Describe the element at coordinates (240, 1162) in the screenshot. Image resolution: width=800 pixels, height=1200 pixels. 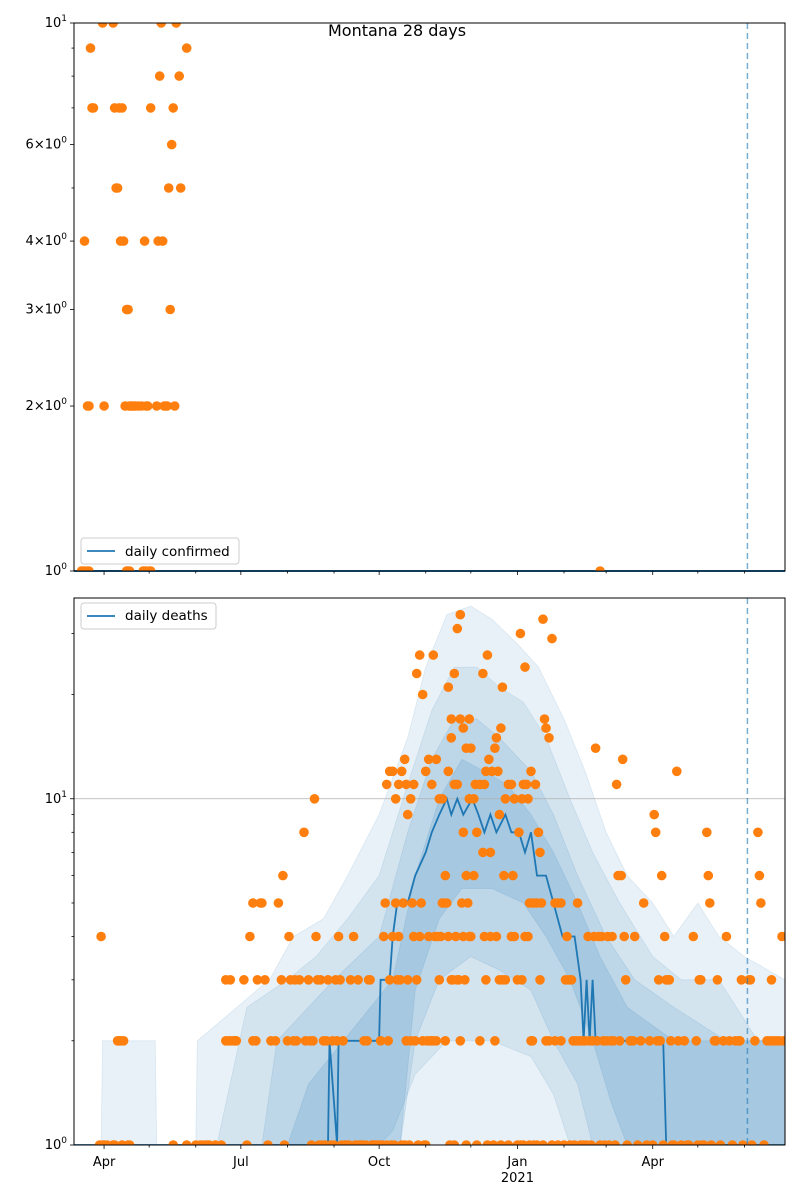
I see `deaths-x-tick-label: Jul` at that location.